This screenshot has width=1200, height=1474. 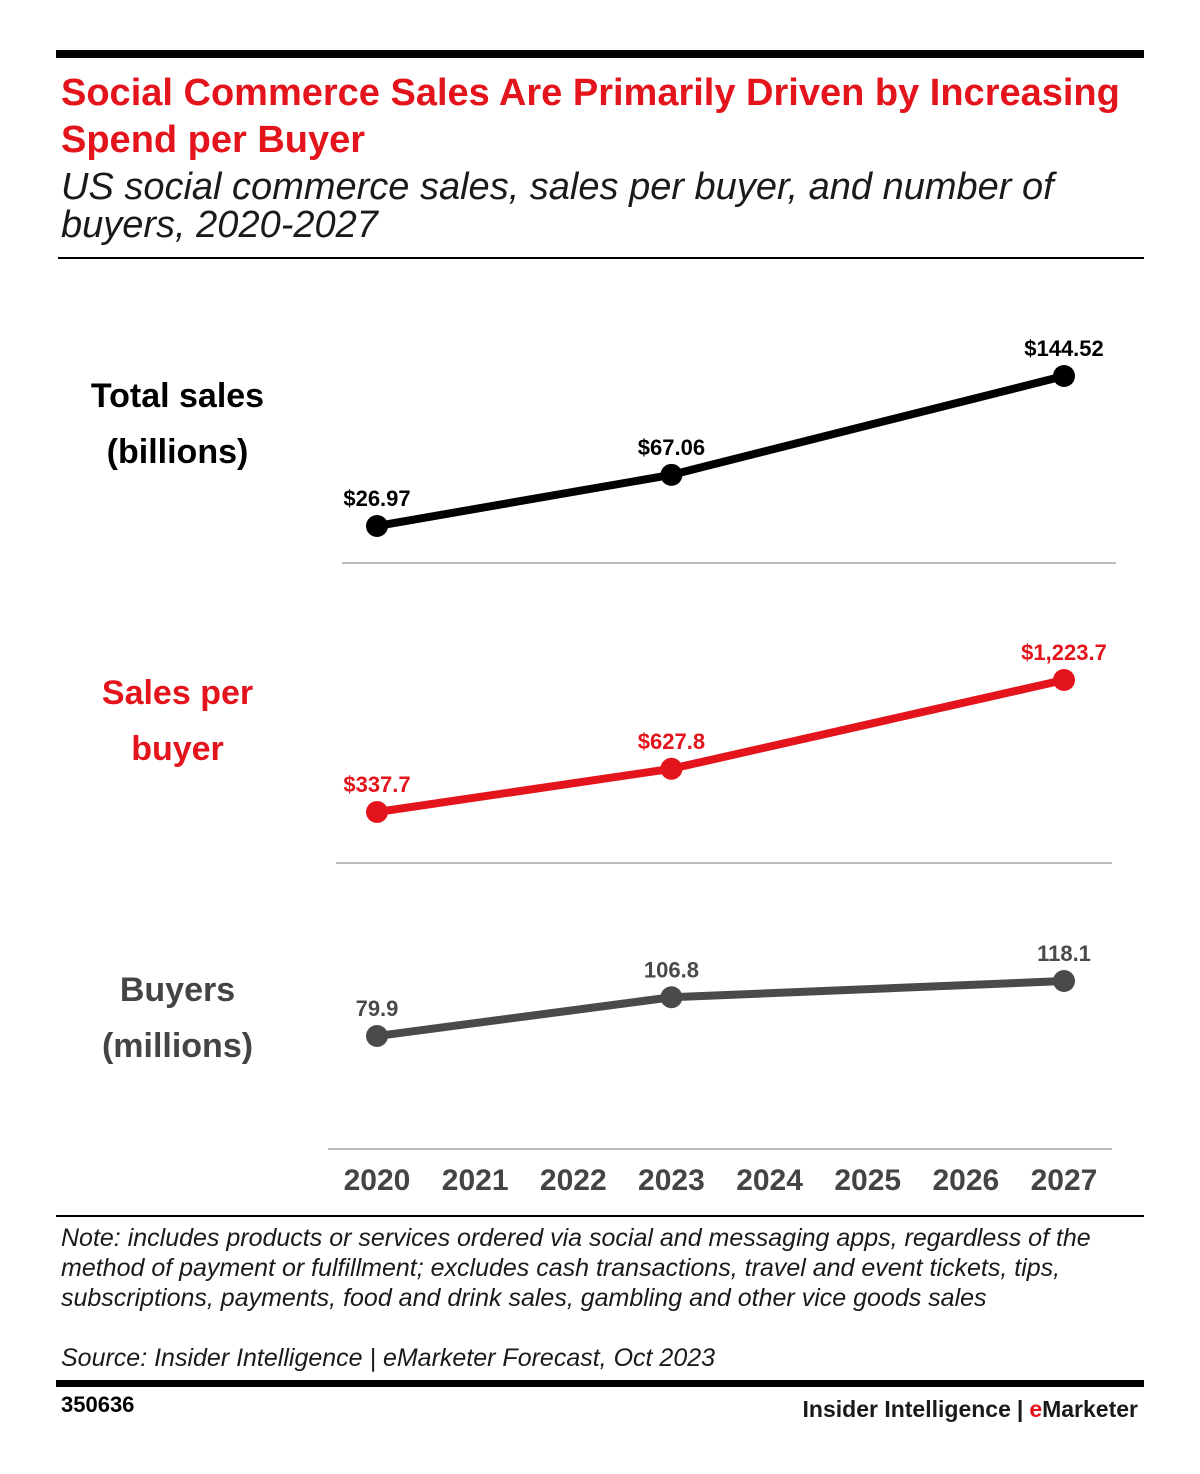 What do you see at coordinates (965, 1180) in the screenshot?
I see `x-tick-label: 2026` at bounding box center [965, 1180].